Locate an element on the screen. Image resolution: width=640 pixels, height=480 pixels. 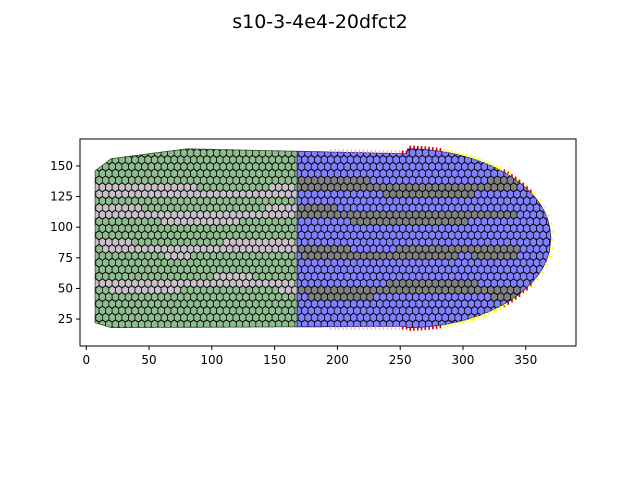
y-tick-label: 150 is located at coordinates (61, 166).